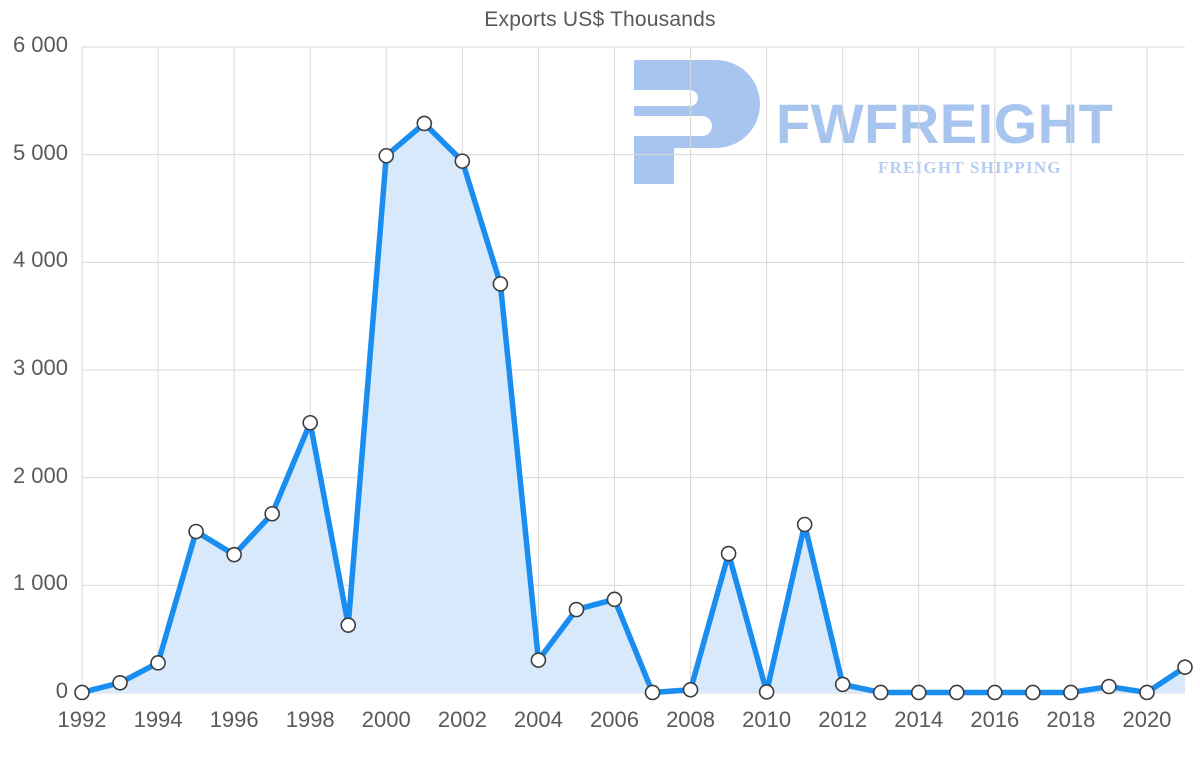  What do you see at coordinates (919, 719) in the screenshot?
I see `x-axis-tick-label: 2014` at bounding box center [919, 719].